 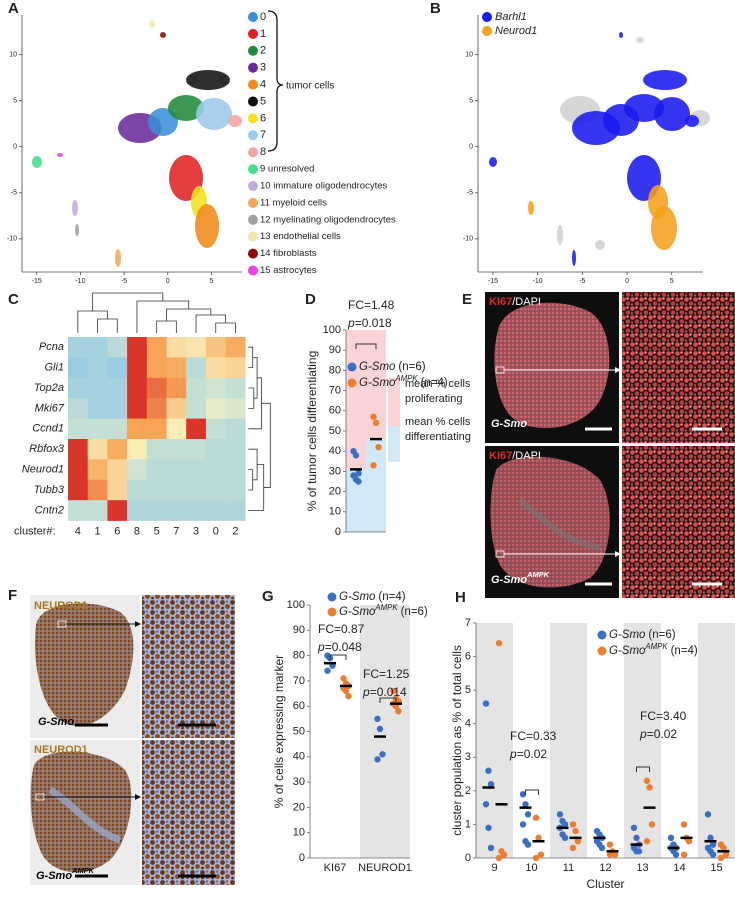 I want to click on stain-name: KI67, so click(x=500, y=302).